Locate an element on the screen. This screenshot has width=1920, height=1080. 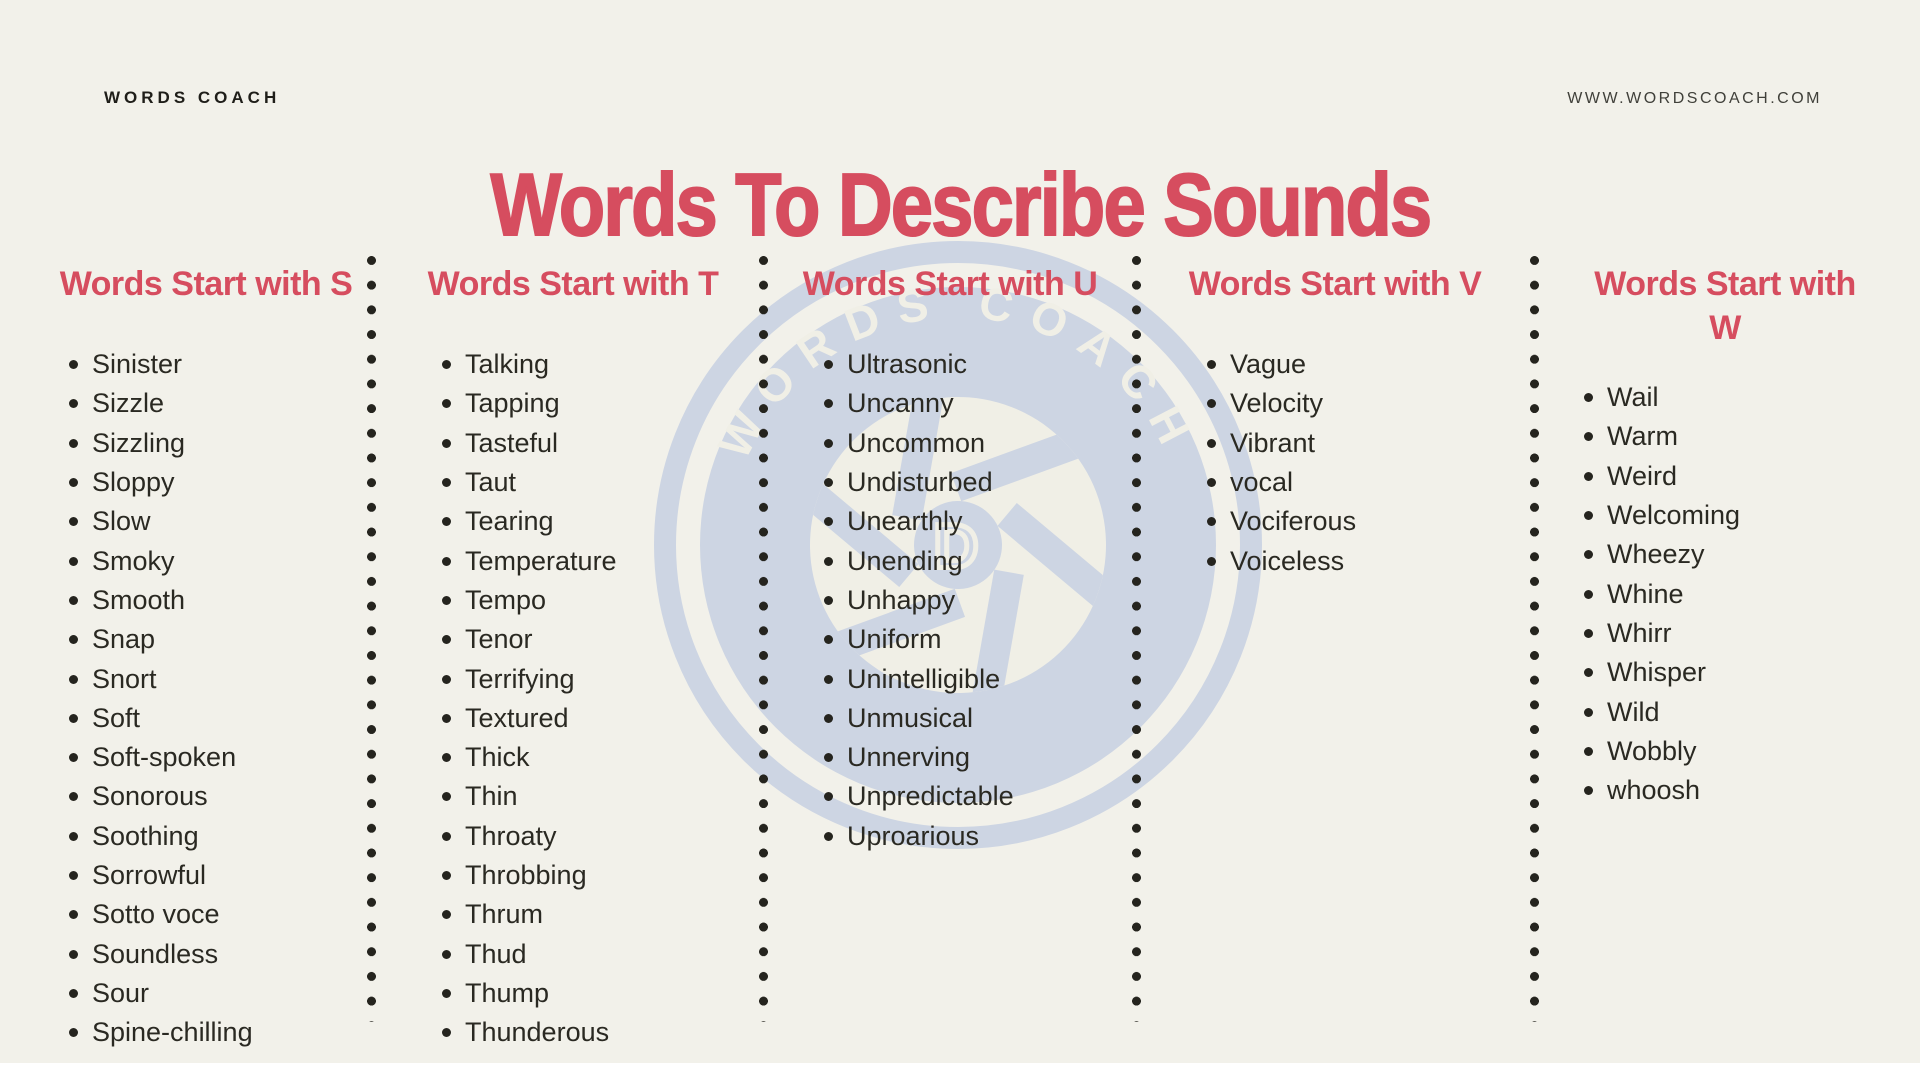
word-item: Sizzling is located at coordinates (220, 443).